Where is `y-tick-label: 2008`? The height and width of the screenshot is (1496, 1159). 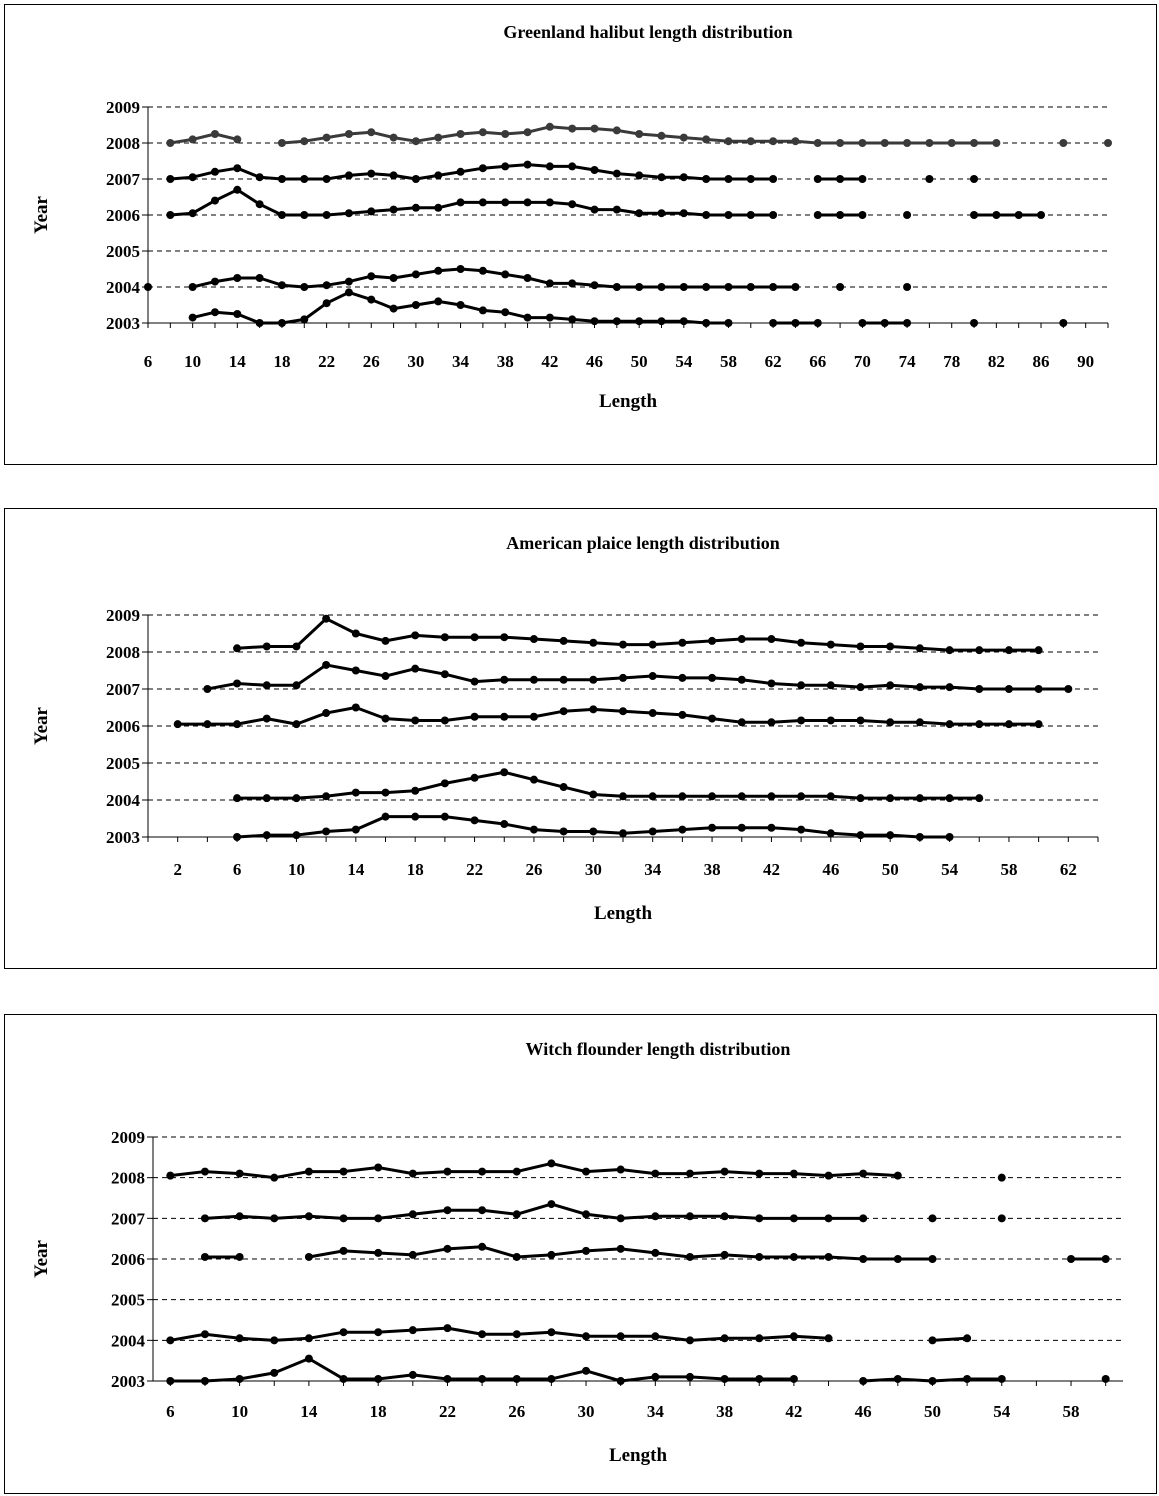
y-tick-label: 2008 is located at coordinates (123, 143).